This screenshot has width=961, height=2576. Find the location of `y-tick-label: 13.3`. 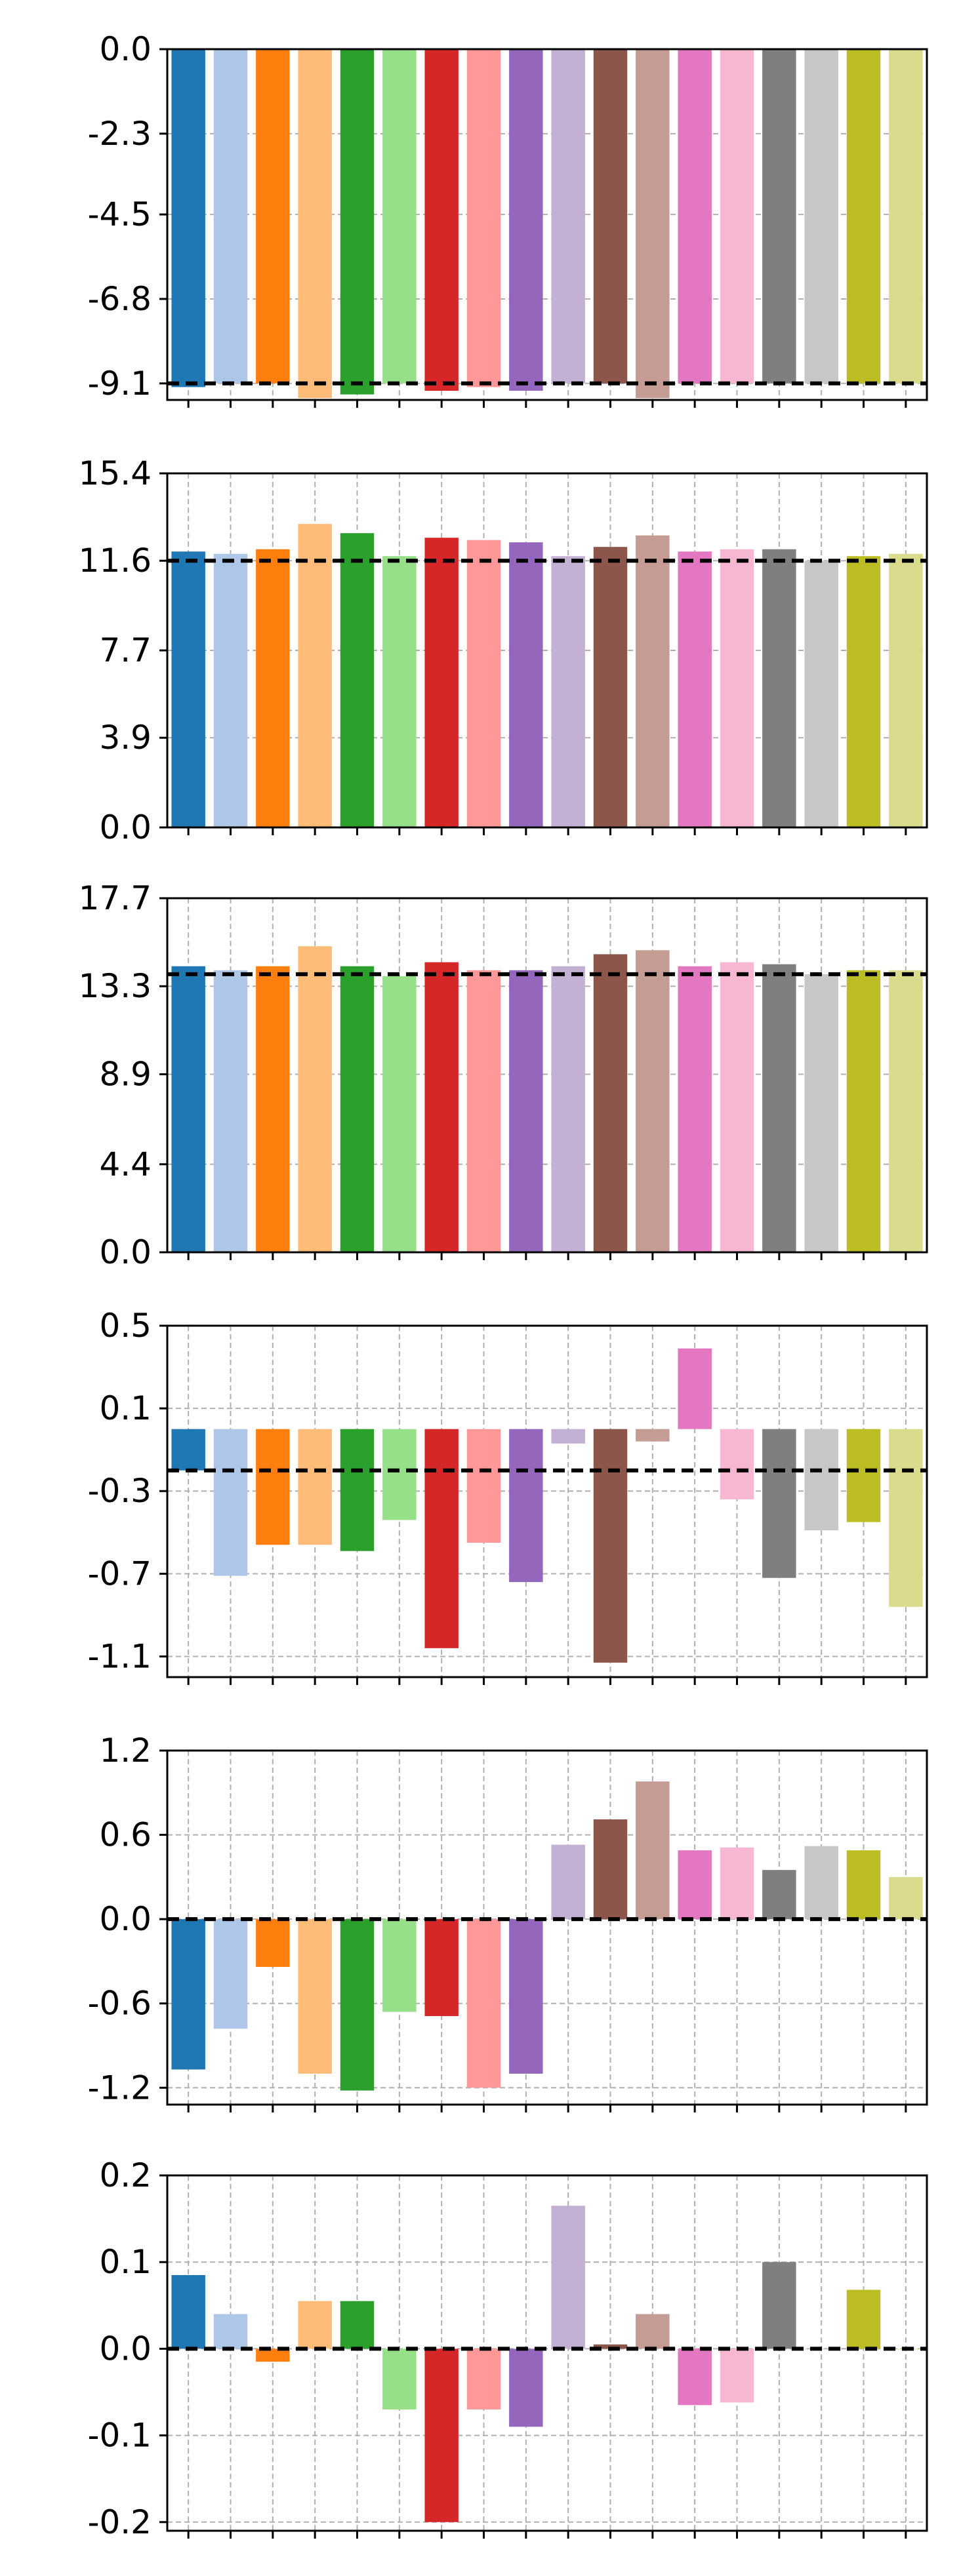

y-tick-label: 13.3 is located at coordinates (115, 986).